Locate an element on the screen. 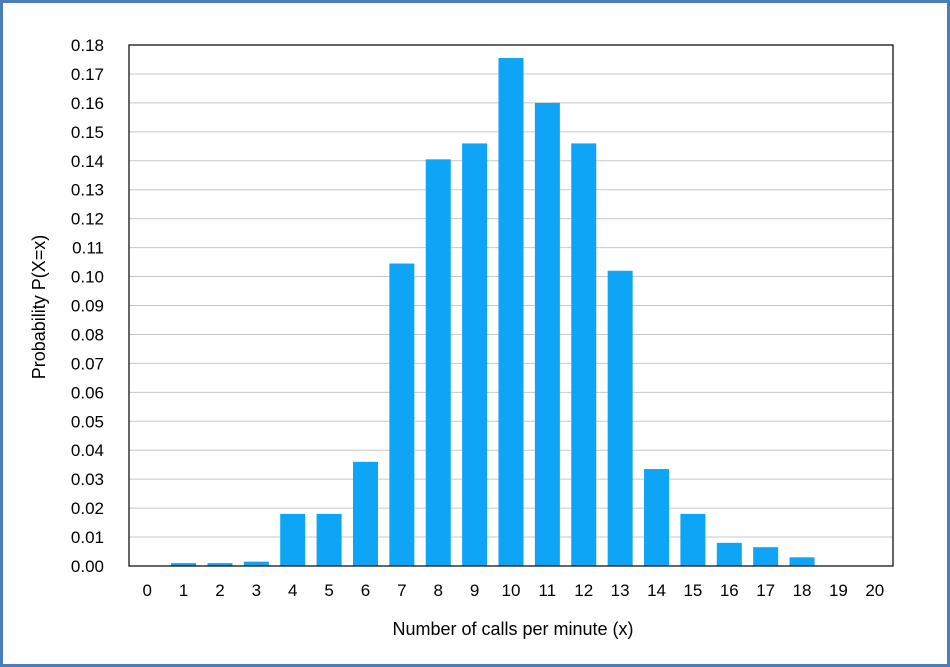 The width and height of the screenshot is (950, 667). y-tick-label: 0.08 is located at coordinates (87, 334).